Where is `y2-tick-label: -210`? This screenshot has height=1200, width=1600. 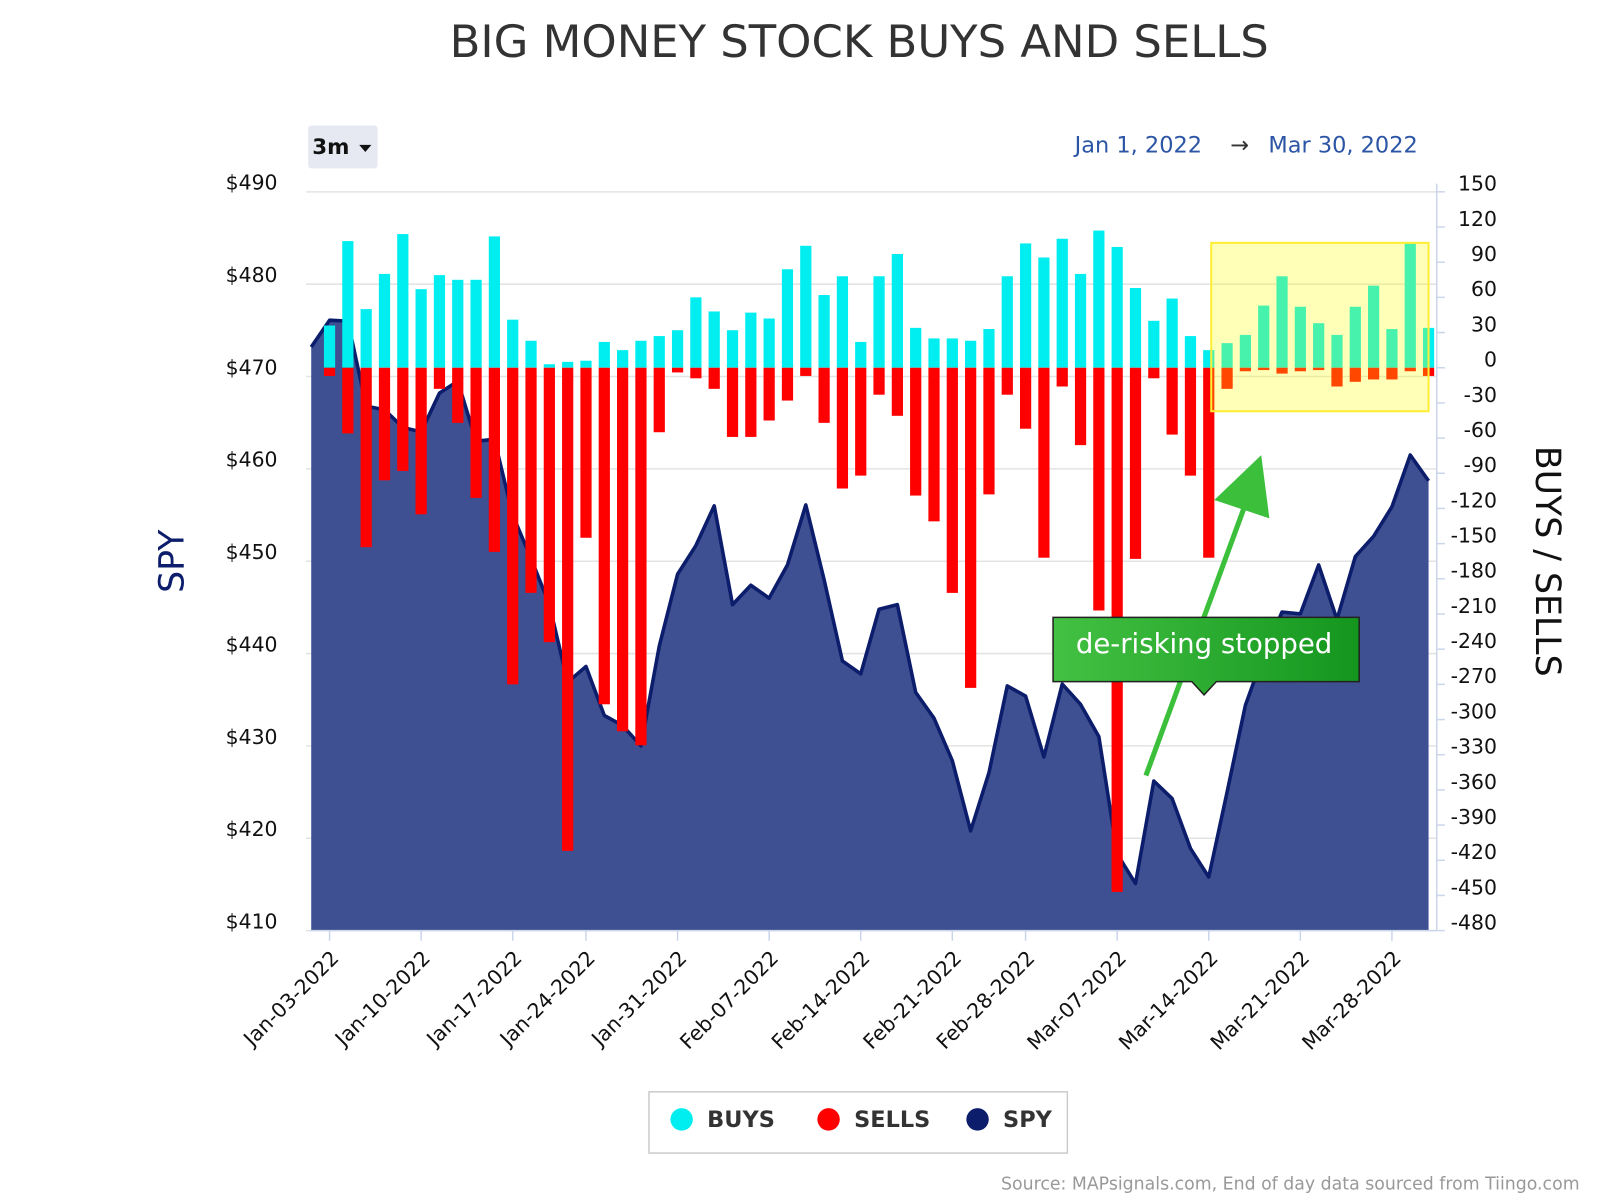
y2-tick-label: -210 is located at coordinates (1474, 606).